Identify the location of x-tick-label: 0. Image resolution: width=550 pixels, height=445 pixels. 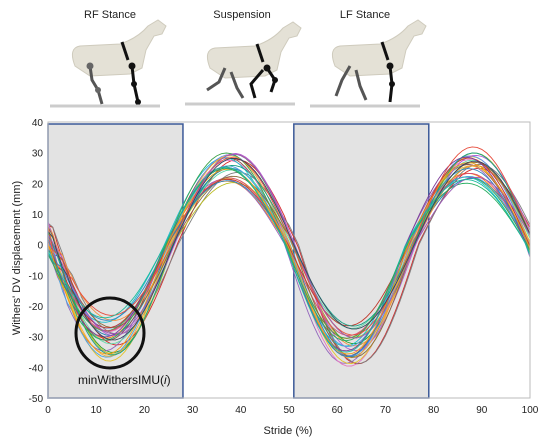
(48, 410).